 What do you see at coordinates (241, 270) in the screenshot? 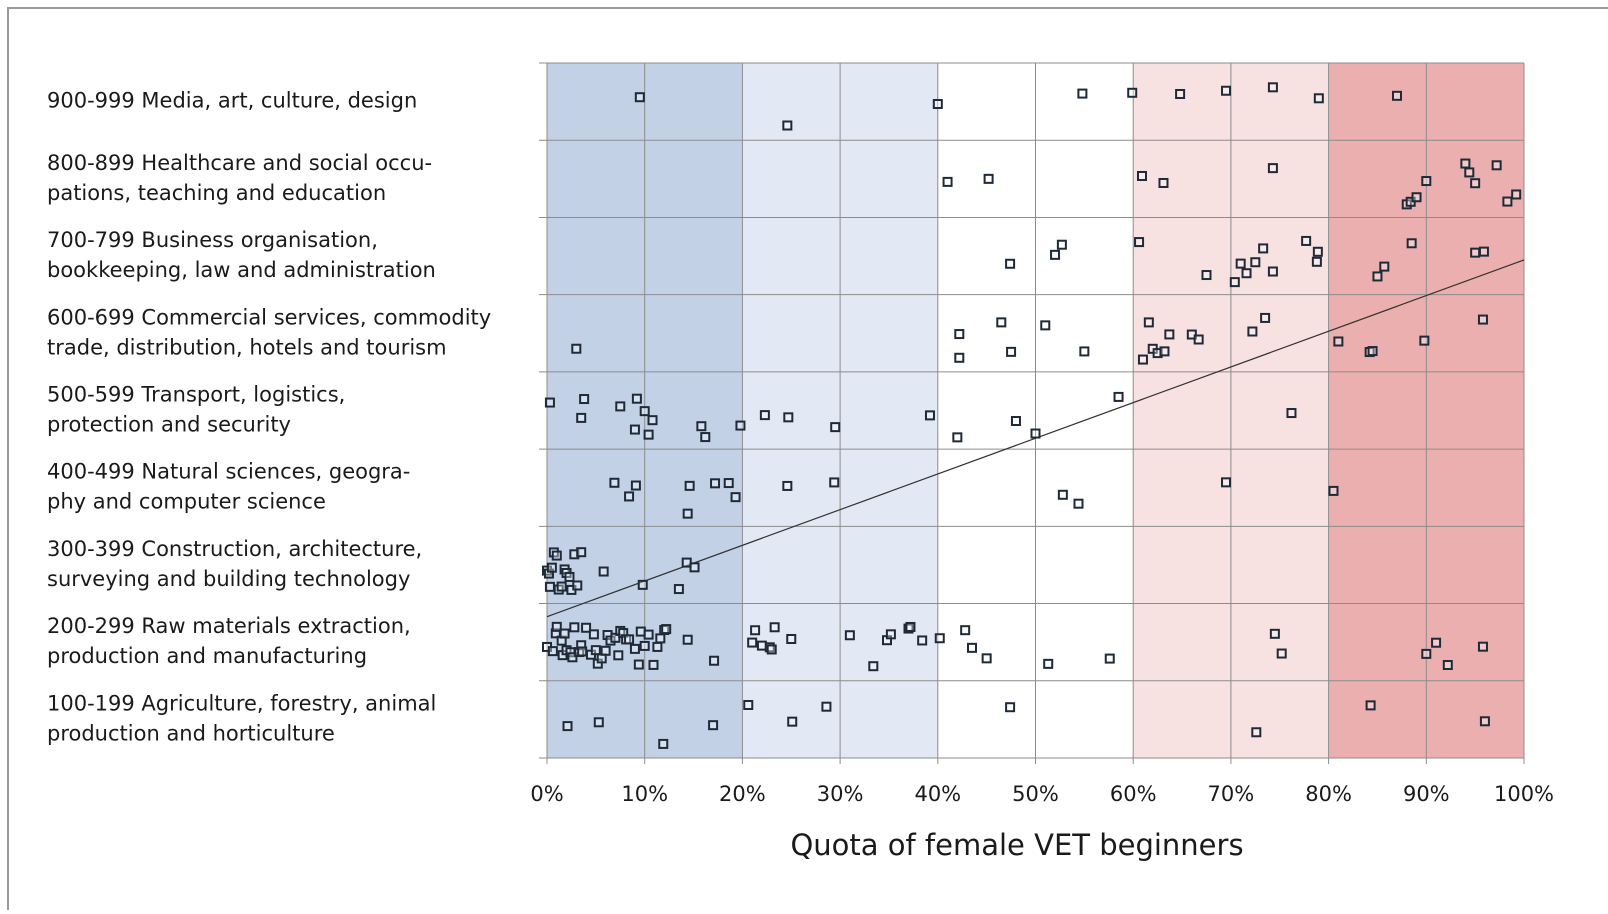
I see `category-label: bookkeeping, law and administration` at bounding box center [241, 270].